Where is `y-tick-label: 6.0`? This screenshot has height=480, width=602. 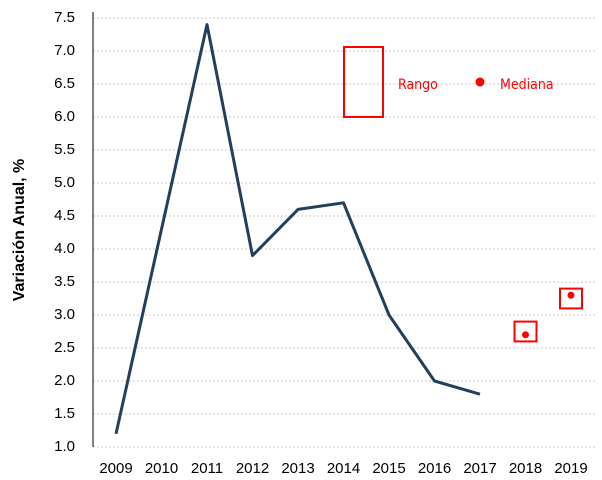 y-tick-label: 6.0 is located at coordinates (64, 116).